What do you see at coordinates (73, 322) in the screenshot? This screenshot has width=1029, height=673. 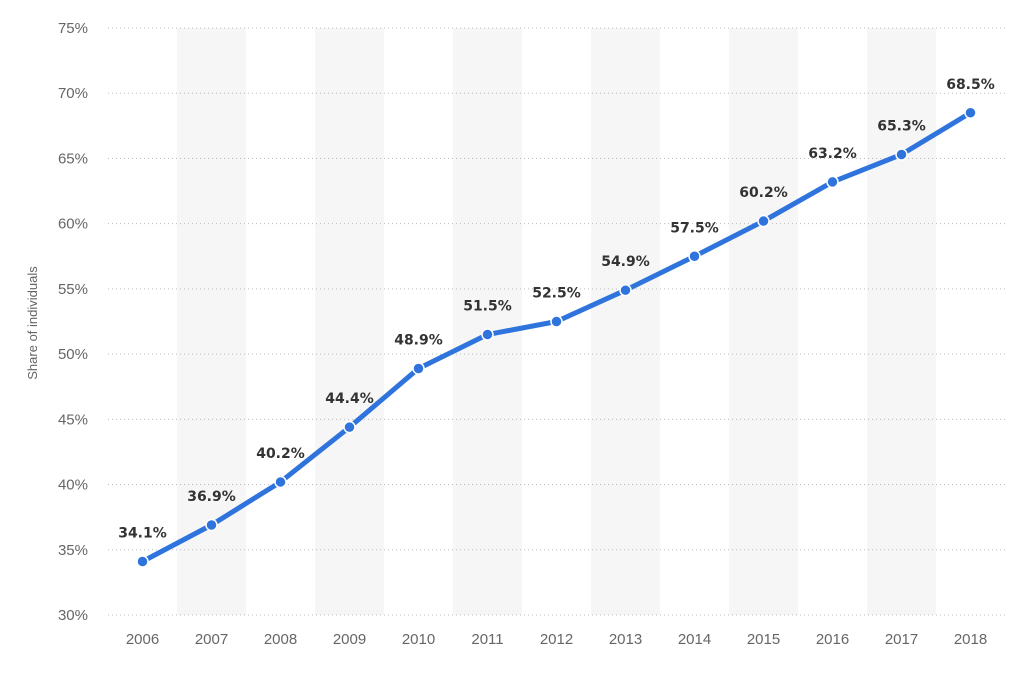 I see `y-axis-tick-labels: 30% 35% 40% 45% 50% 55% 60% 65% 70% 75%` at bounding box center [73, 322].